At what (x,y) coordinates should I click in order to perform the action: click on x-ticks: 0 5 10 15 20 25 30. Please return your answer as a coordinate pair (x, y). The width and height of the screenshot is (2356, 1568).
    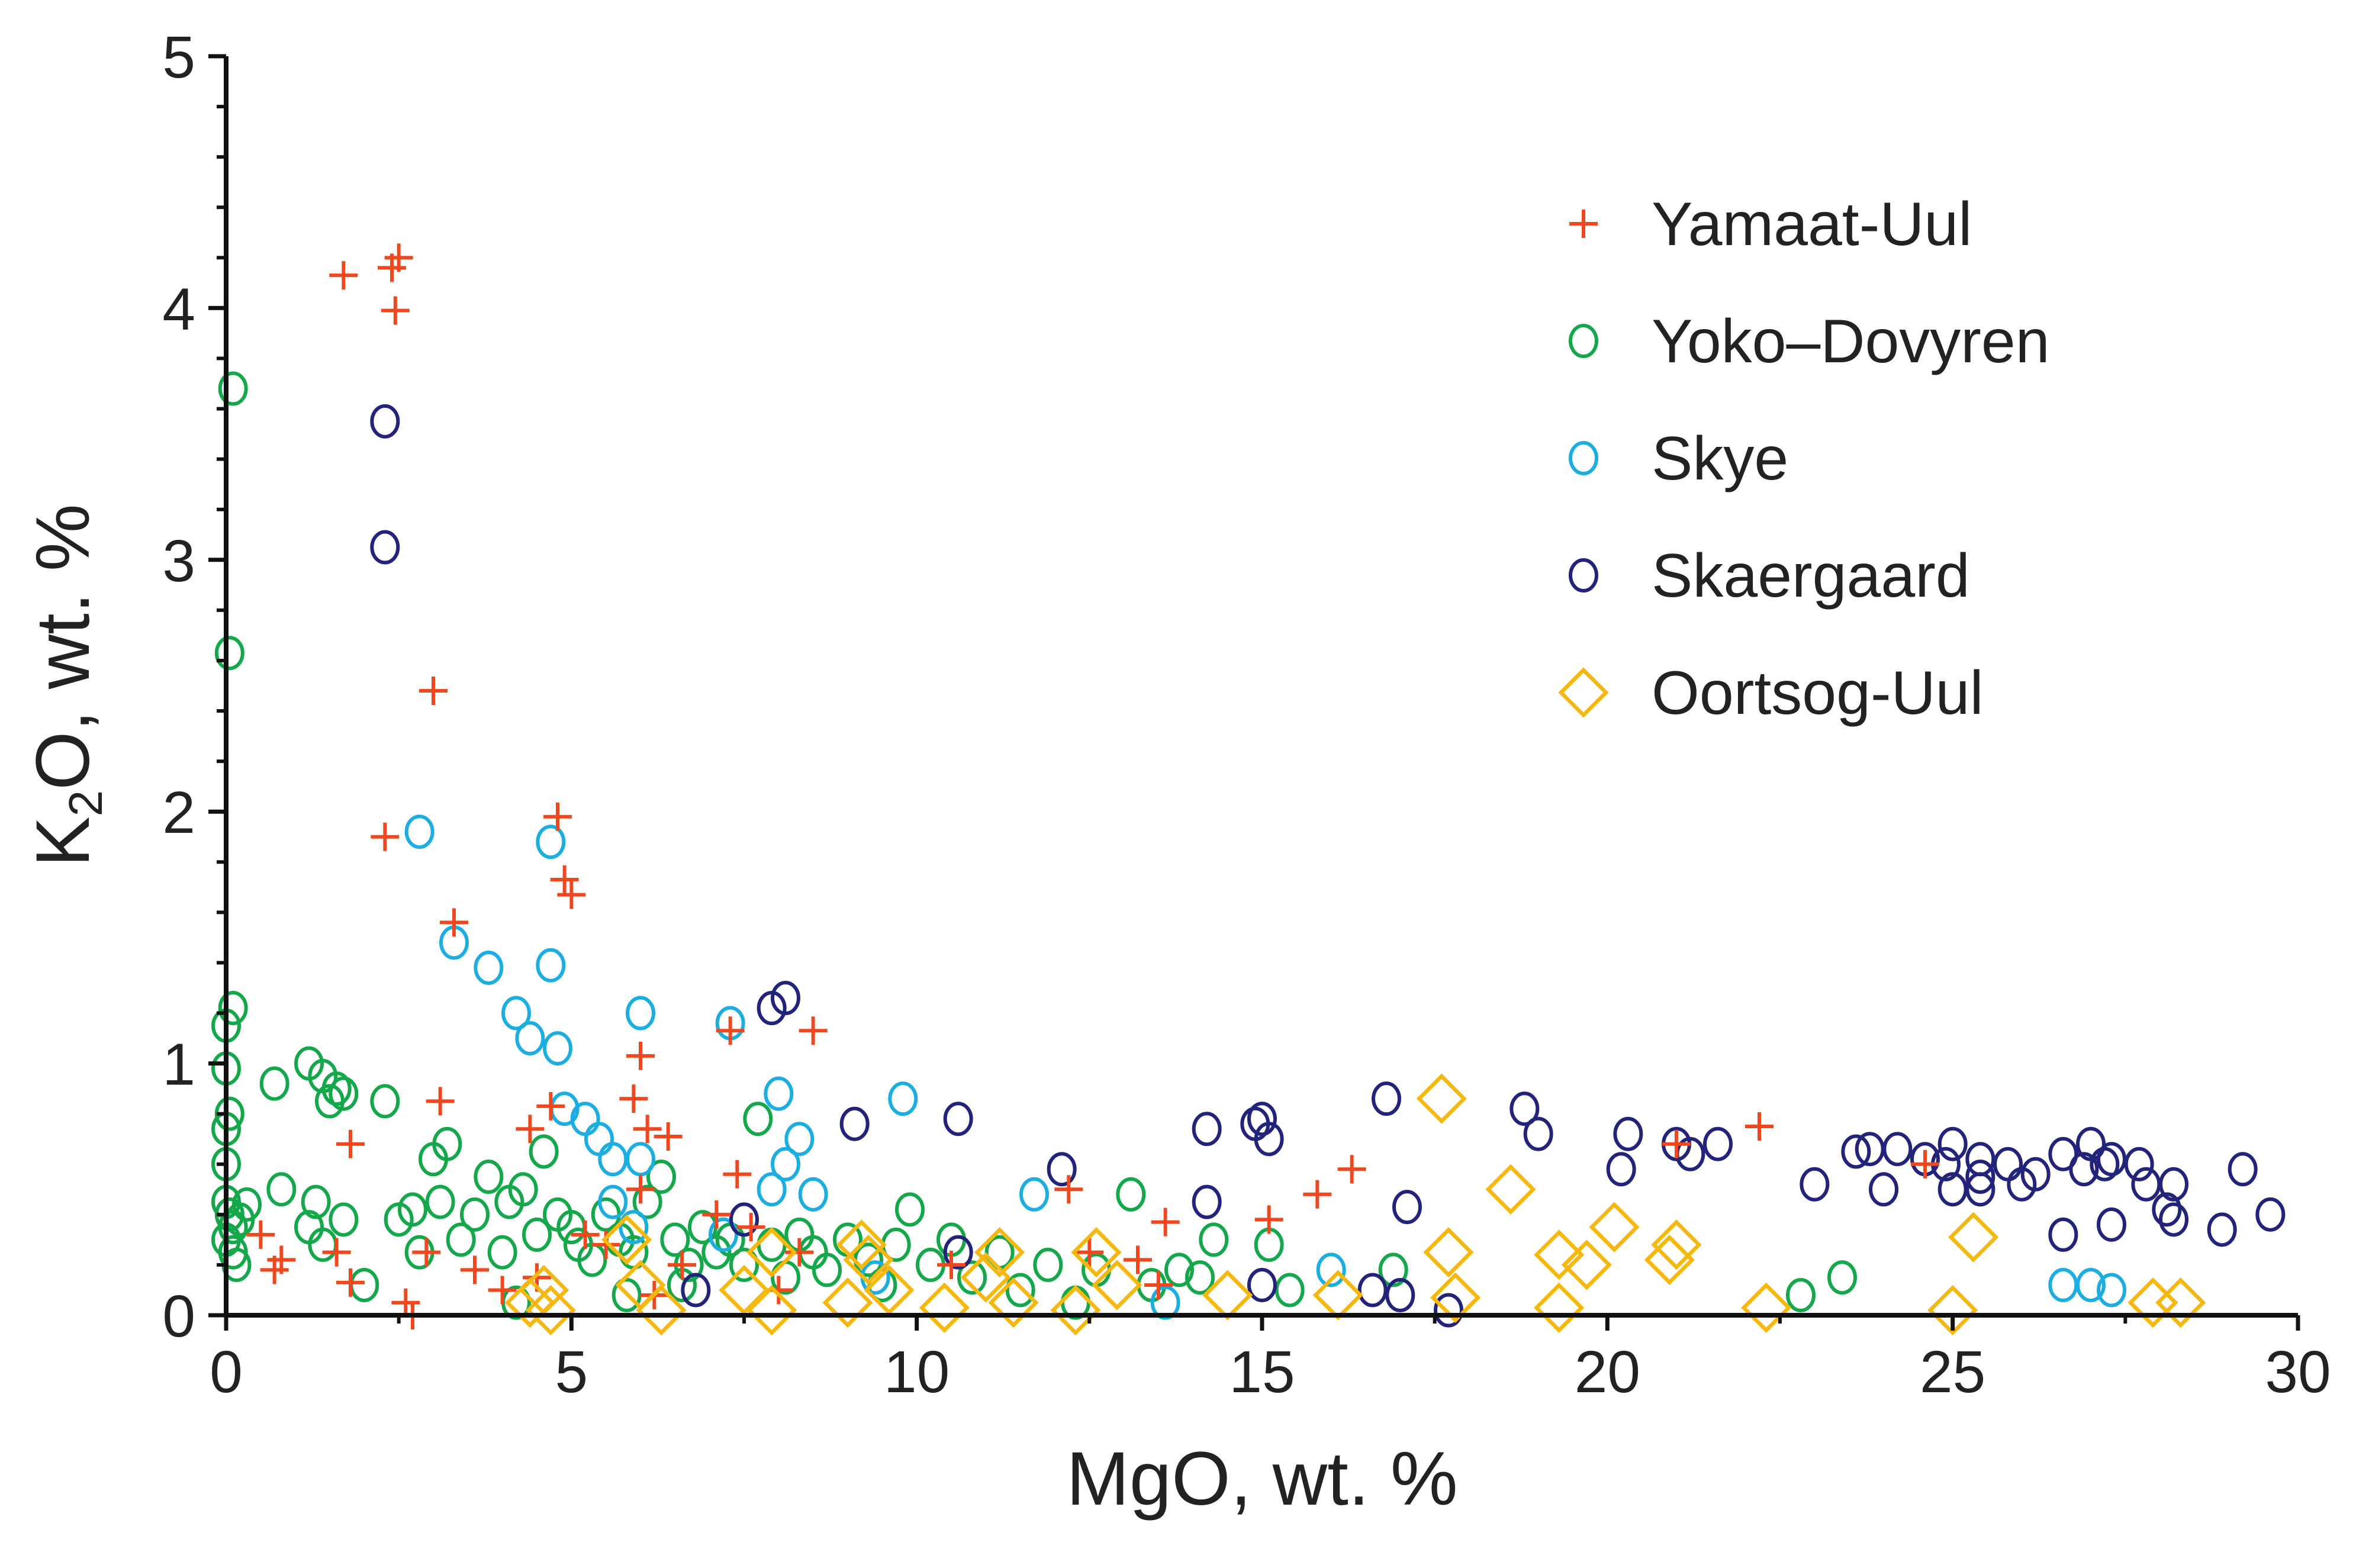
    Looking at the image, I should click on (1271, 1360).